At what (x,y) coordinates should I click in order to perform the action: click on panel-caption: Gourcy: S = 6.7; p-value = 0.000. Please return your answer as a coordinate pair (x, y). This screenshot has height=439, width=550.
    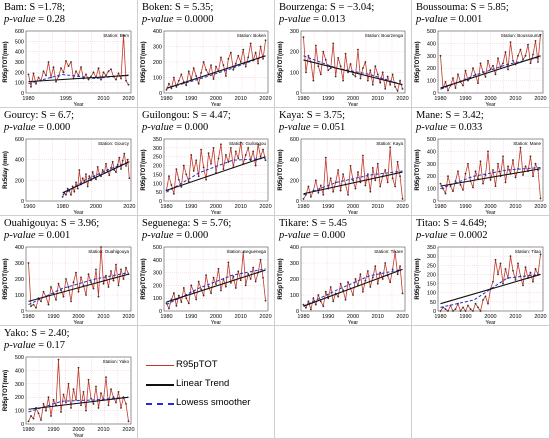
    Looking at the image, I should click on (39, 122).